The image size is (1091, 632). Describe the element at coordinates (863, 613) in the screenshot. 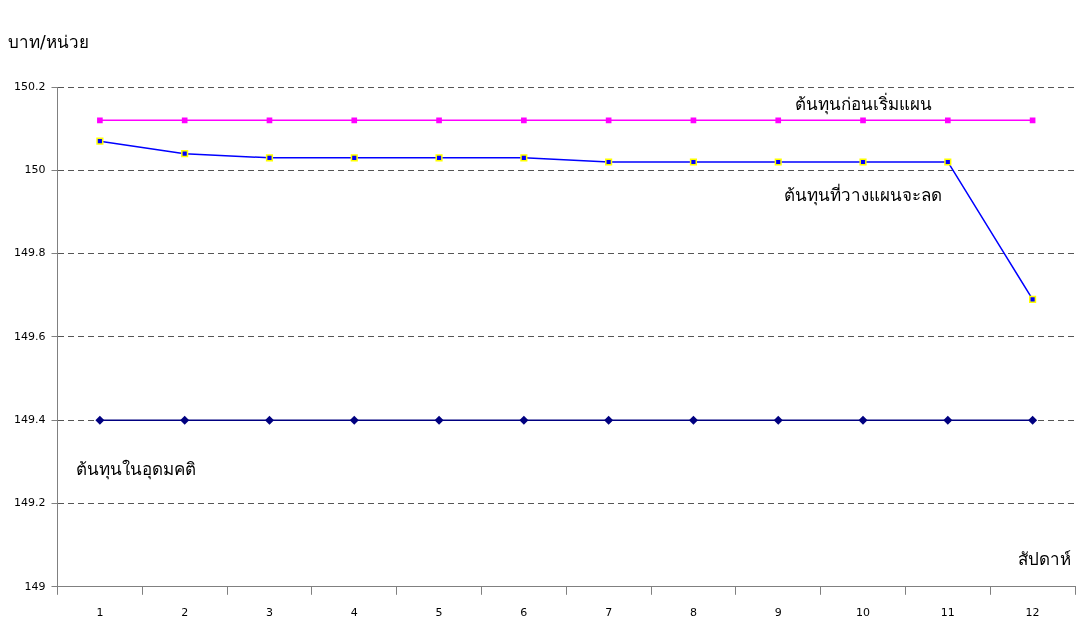

I see `x-tick-label: 10` at that location.